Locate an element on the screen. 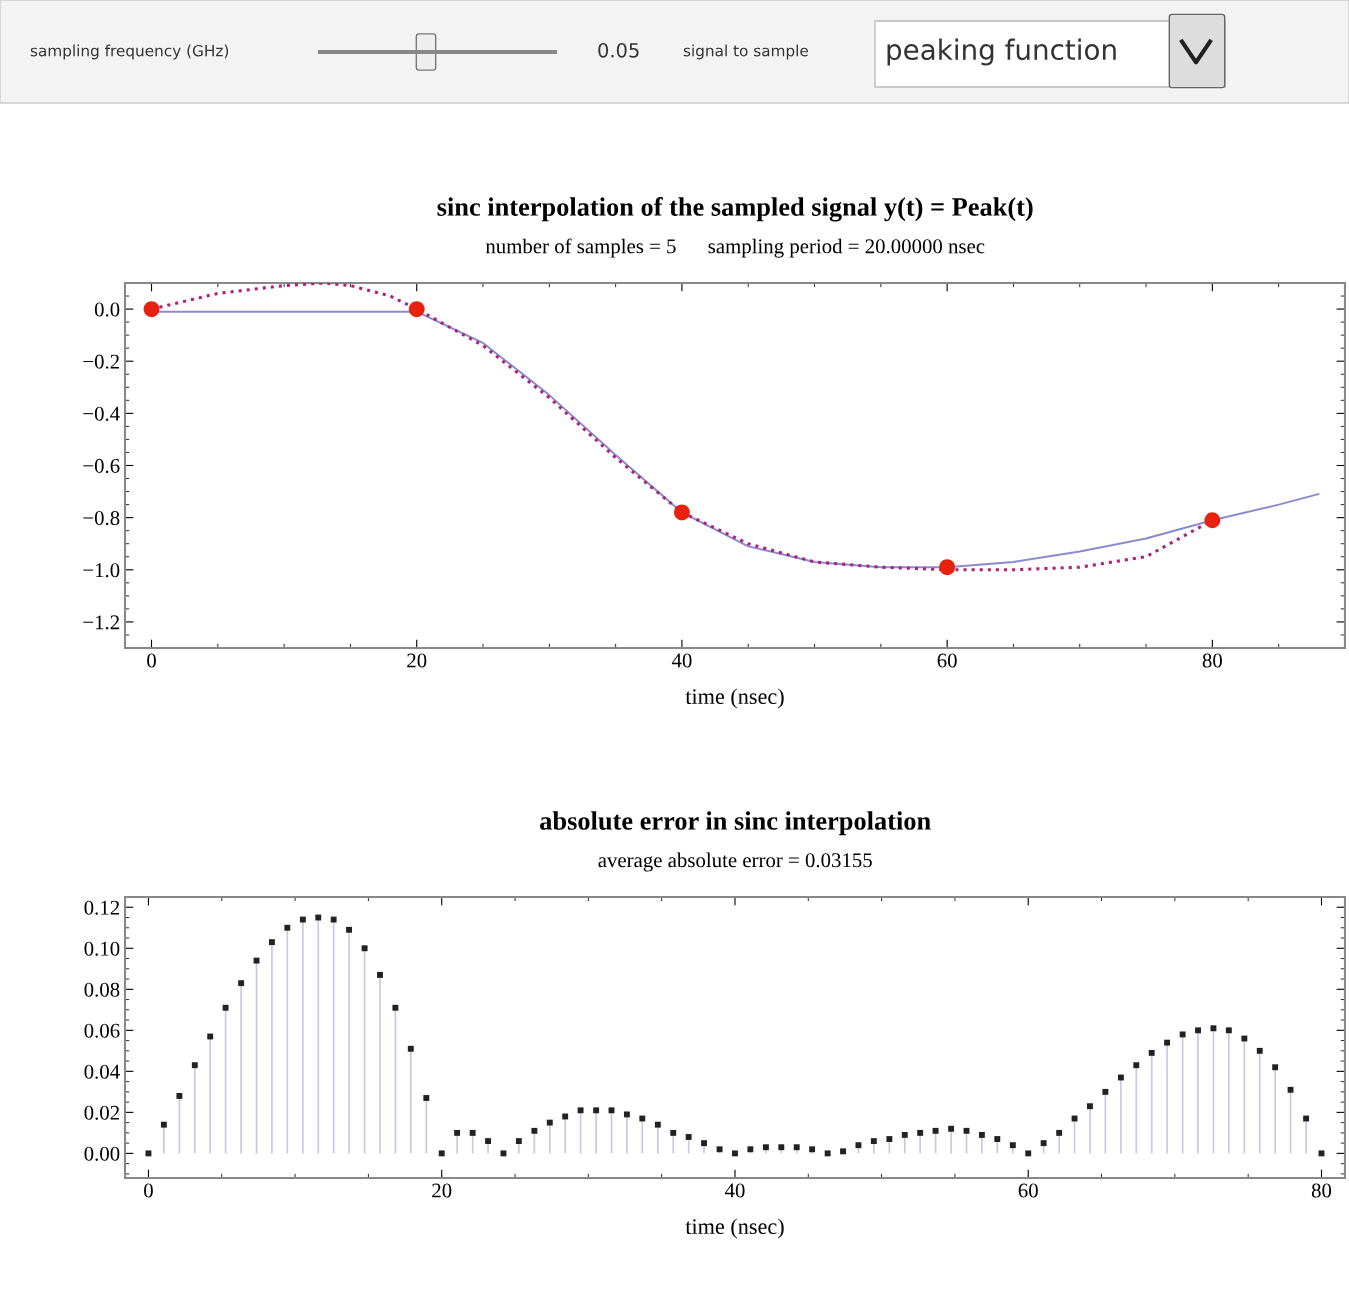 The height and width of the screenshot is (1294, 1349). text: peaking function is located at coordinates (1001, 52).